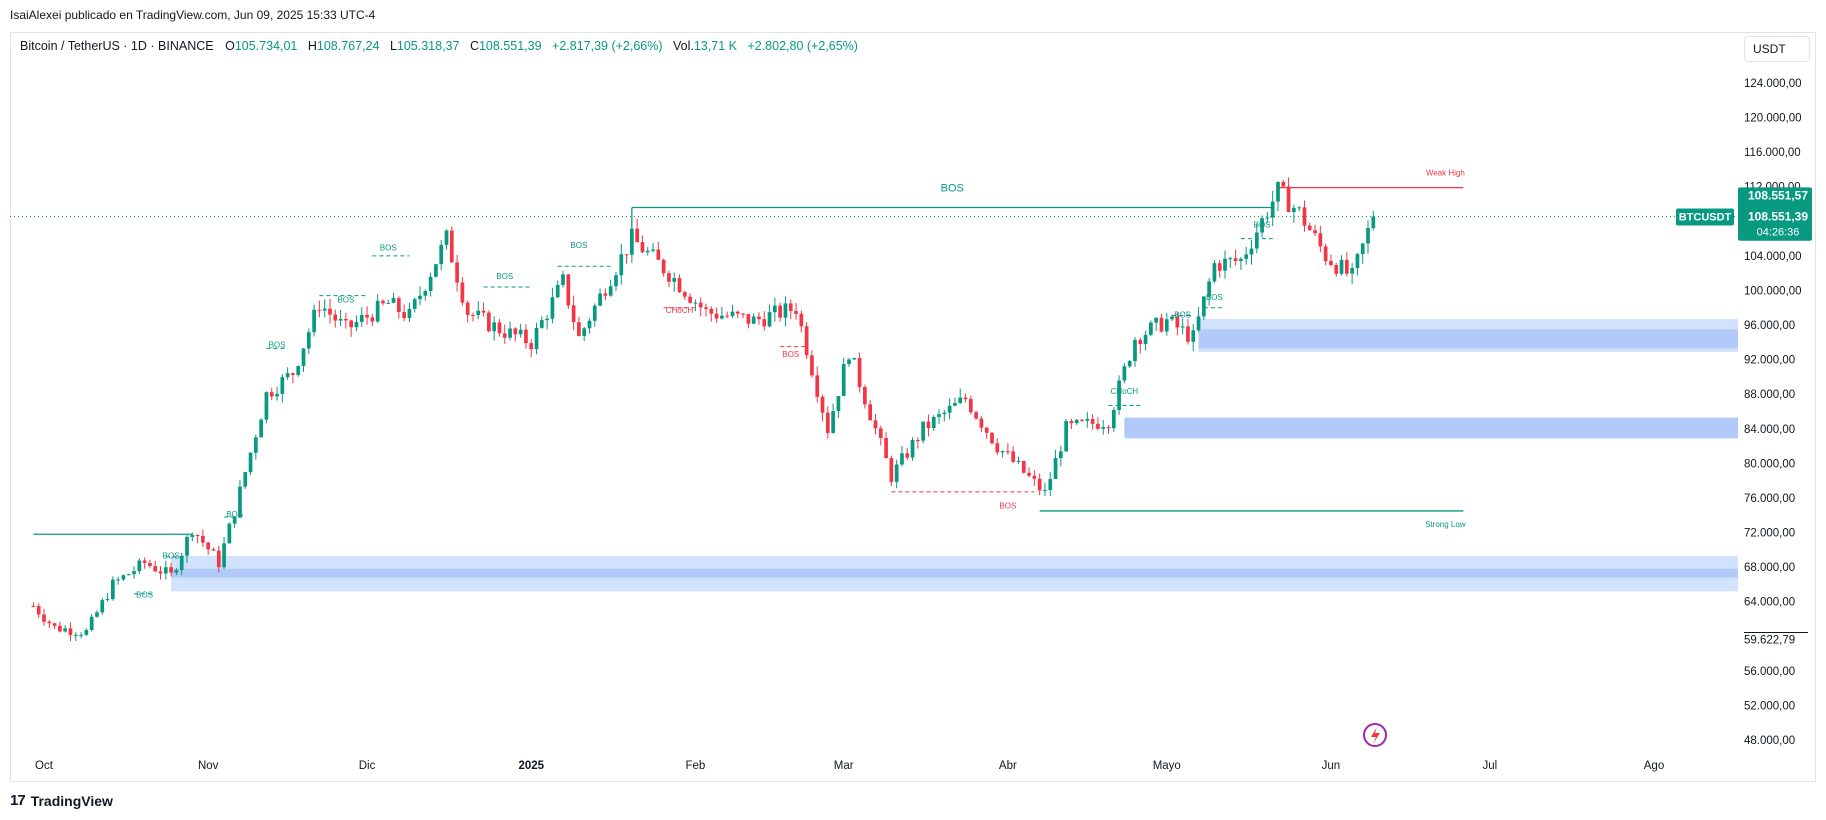  What do you see at coordinates (802, 46) in the screenshot?
I see `volume-change-value: +2.802,80 (+2,65%)` at bounding box center [802, 46].